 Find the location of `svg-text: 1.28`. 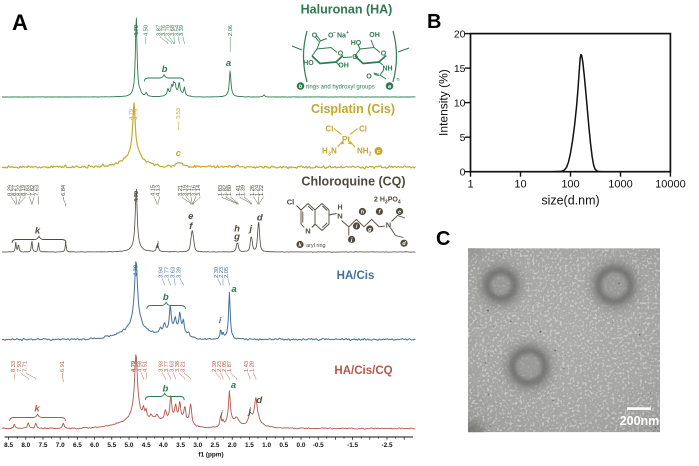

svg-text: 1.28 is located at coordinates (253, 366).